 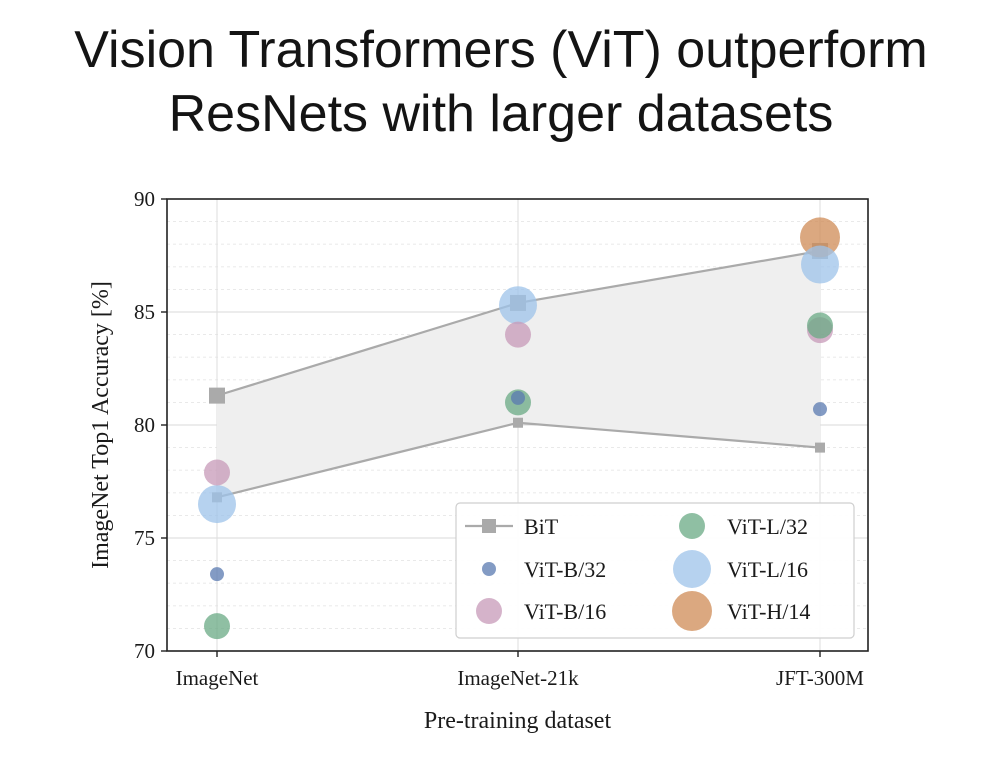 What do you see at coordinates (144, 425) in the screenshot?
I see `y-tick-label: 80` at bounding box center [144, 425].